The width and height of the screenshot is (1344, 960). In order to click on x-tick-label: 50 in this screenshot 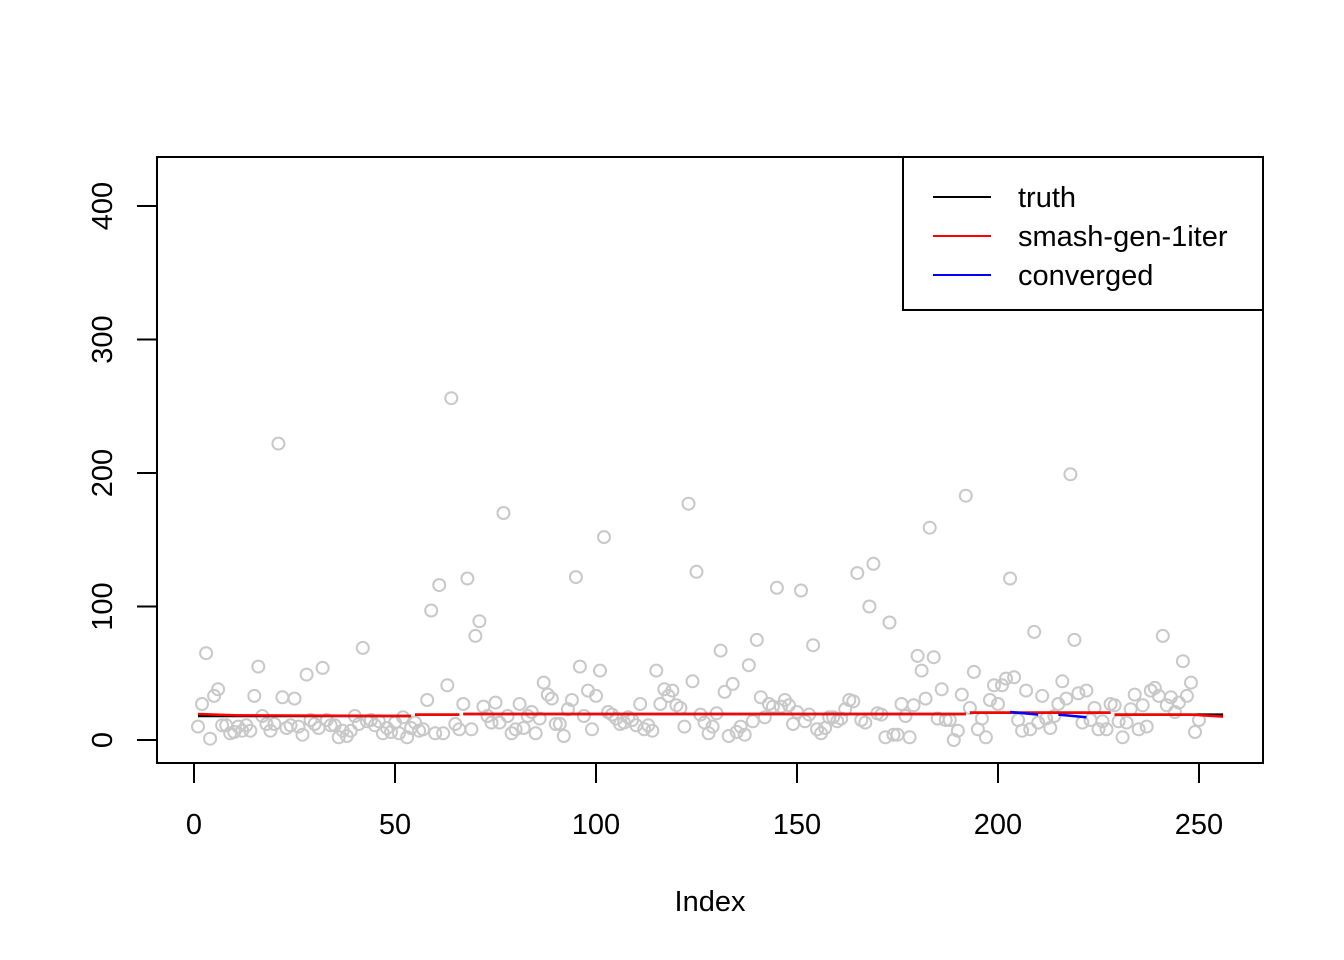, I will do `click(395, 825)`.